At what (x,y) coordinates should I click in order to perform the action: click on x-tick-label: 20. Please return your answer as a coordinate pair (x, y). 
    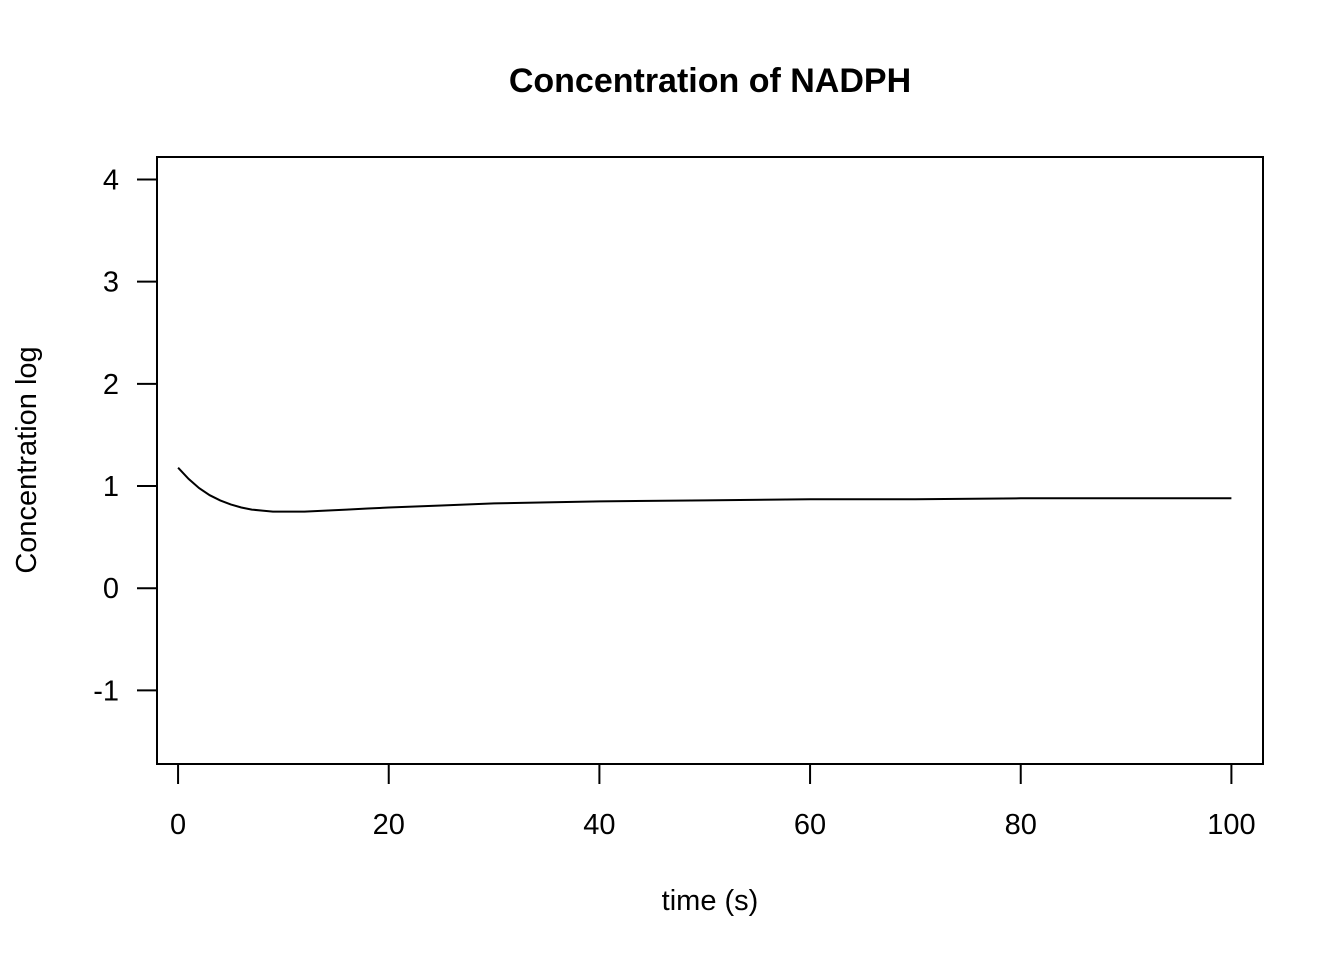
    Looking at the image, I should click on (389, 825).